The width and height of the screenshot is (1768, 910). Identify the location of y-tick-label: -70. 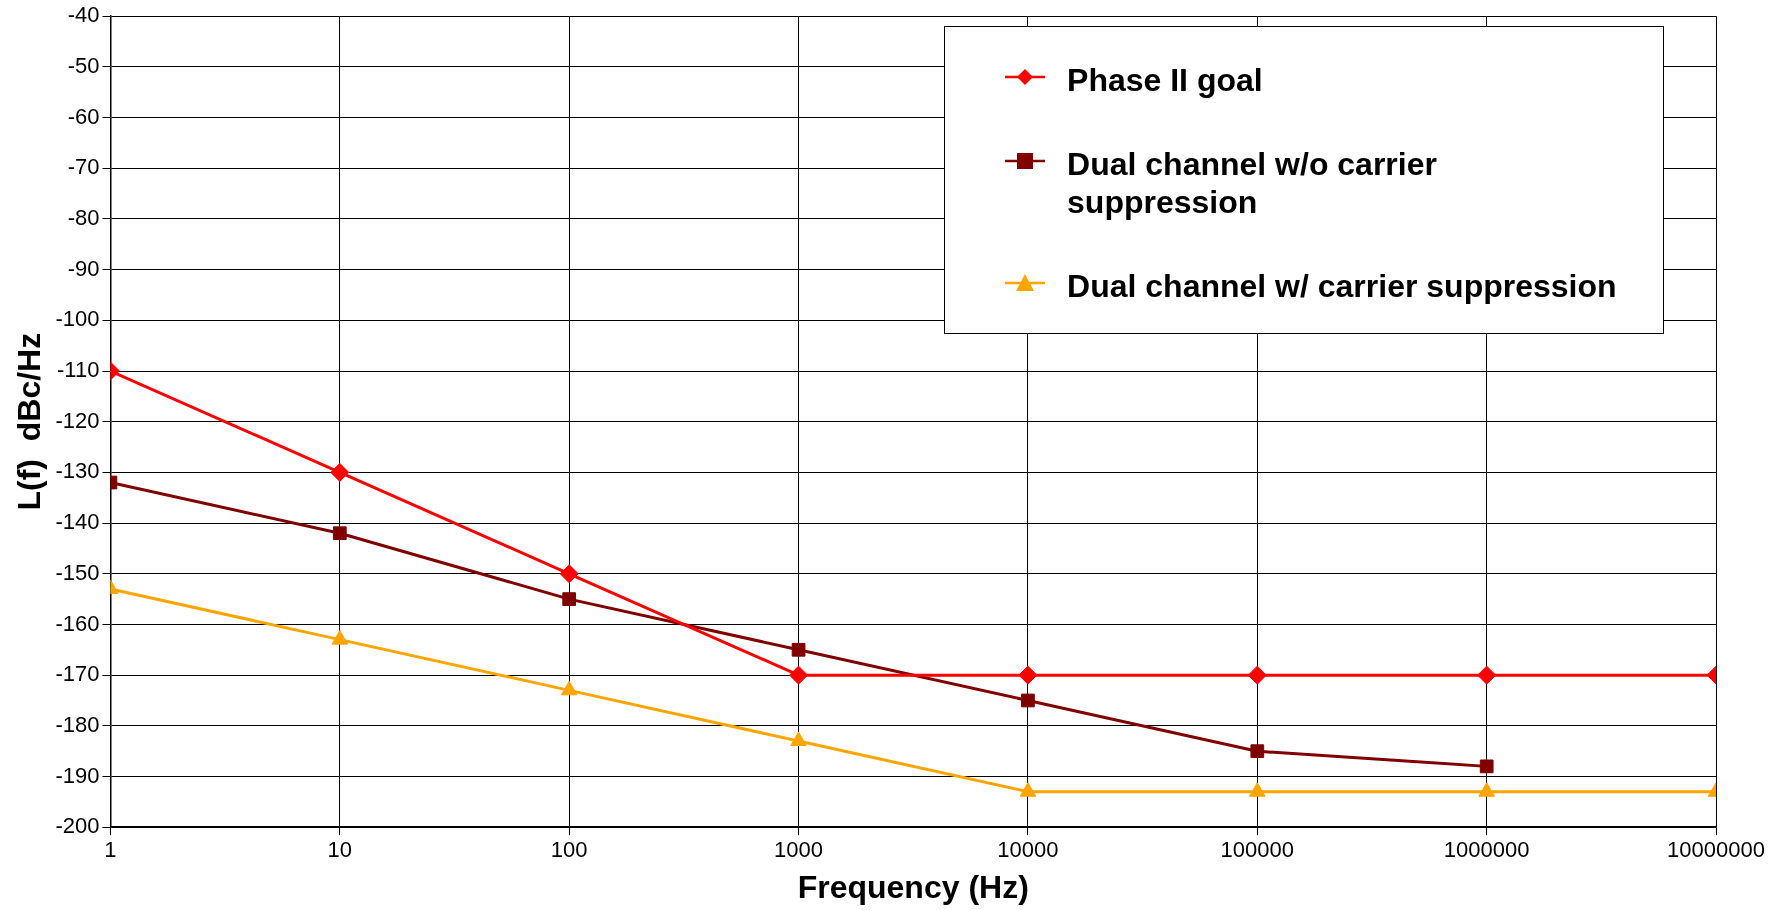
(83, 167).